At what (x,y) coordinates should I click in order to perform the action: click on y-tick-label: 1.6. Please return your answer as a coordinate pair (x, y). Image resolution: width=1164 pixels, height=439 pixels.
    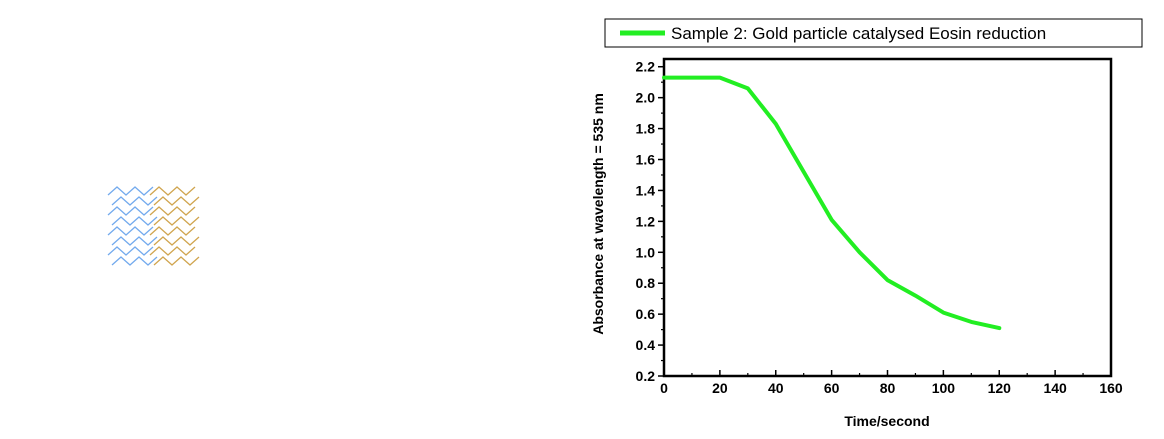
    Looking at the image, I should click on (646, 160).